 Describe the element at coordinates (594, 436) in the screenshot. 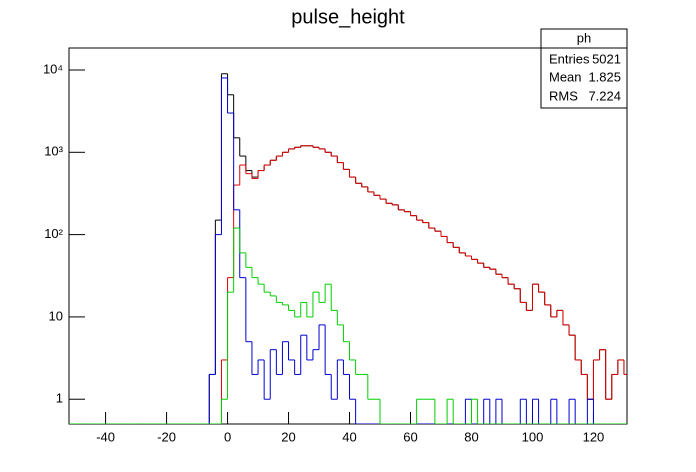

I see `x-tick-label: 120` at that location.